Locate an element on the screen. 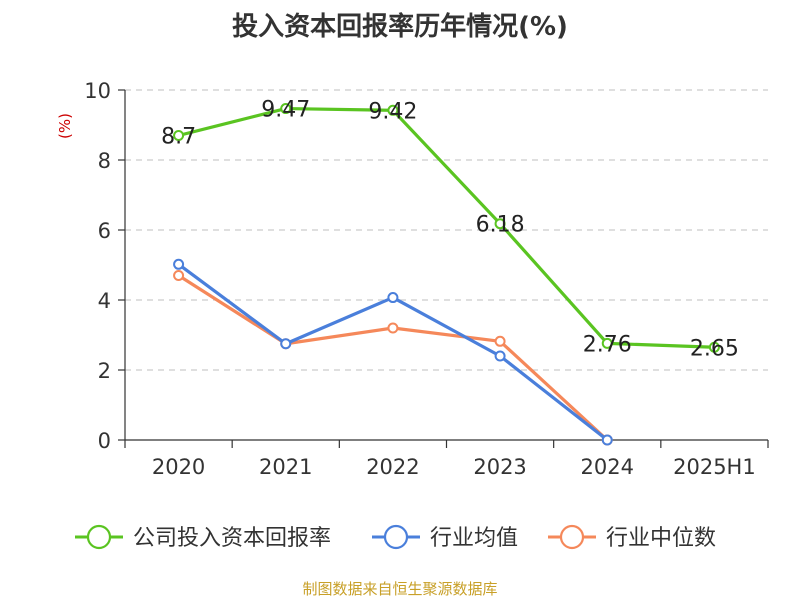  x-tick-label: 2021 is located at coordinates (285, 467).